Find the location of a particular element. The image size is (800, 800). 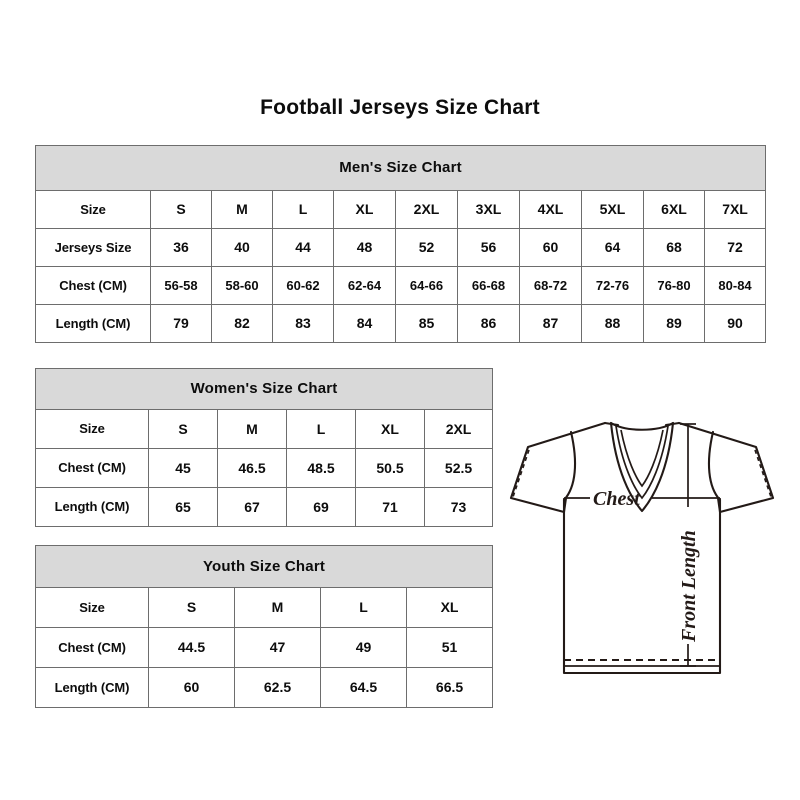

cell-youth-length-xl: 66.5 is located at coordinates (449, 687).